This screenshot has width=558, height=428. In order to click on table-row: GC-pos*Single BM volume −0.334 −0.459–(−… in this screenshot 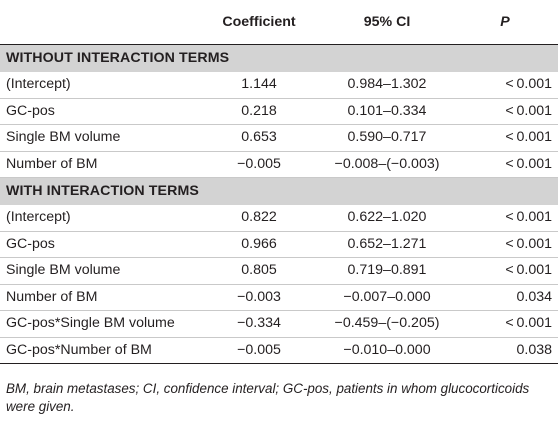, I will do `click(279, 324)`.